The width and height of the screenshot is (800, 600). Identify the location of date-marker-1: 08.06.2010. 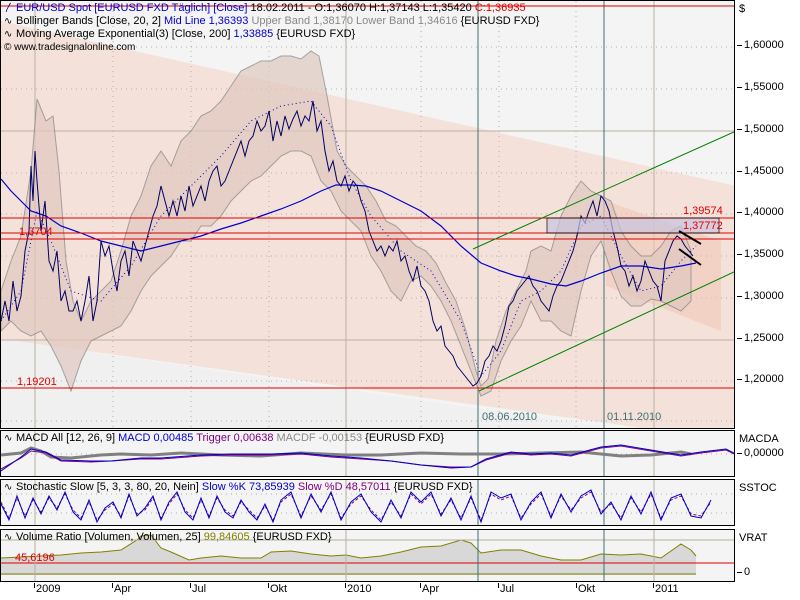
(510, 417).